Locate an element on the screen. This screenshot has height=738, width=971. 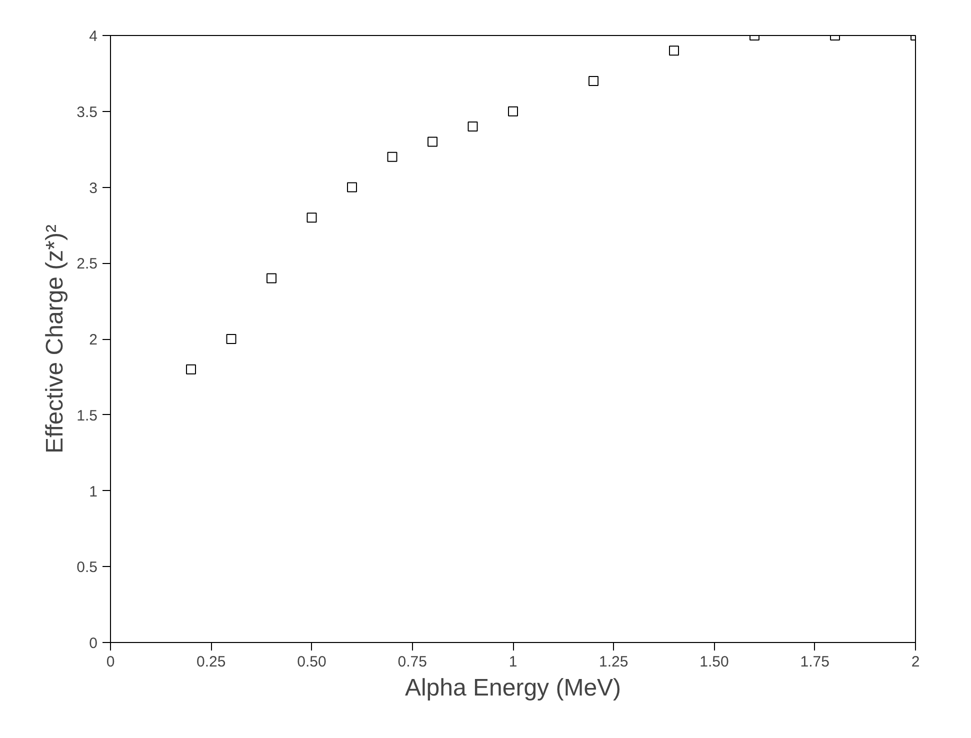
x-tick-label: 0.25 is located at coordinates (211, 662).